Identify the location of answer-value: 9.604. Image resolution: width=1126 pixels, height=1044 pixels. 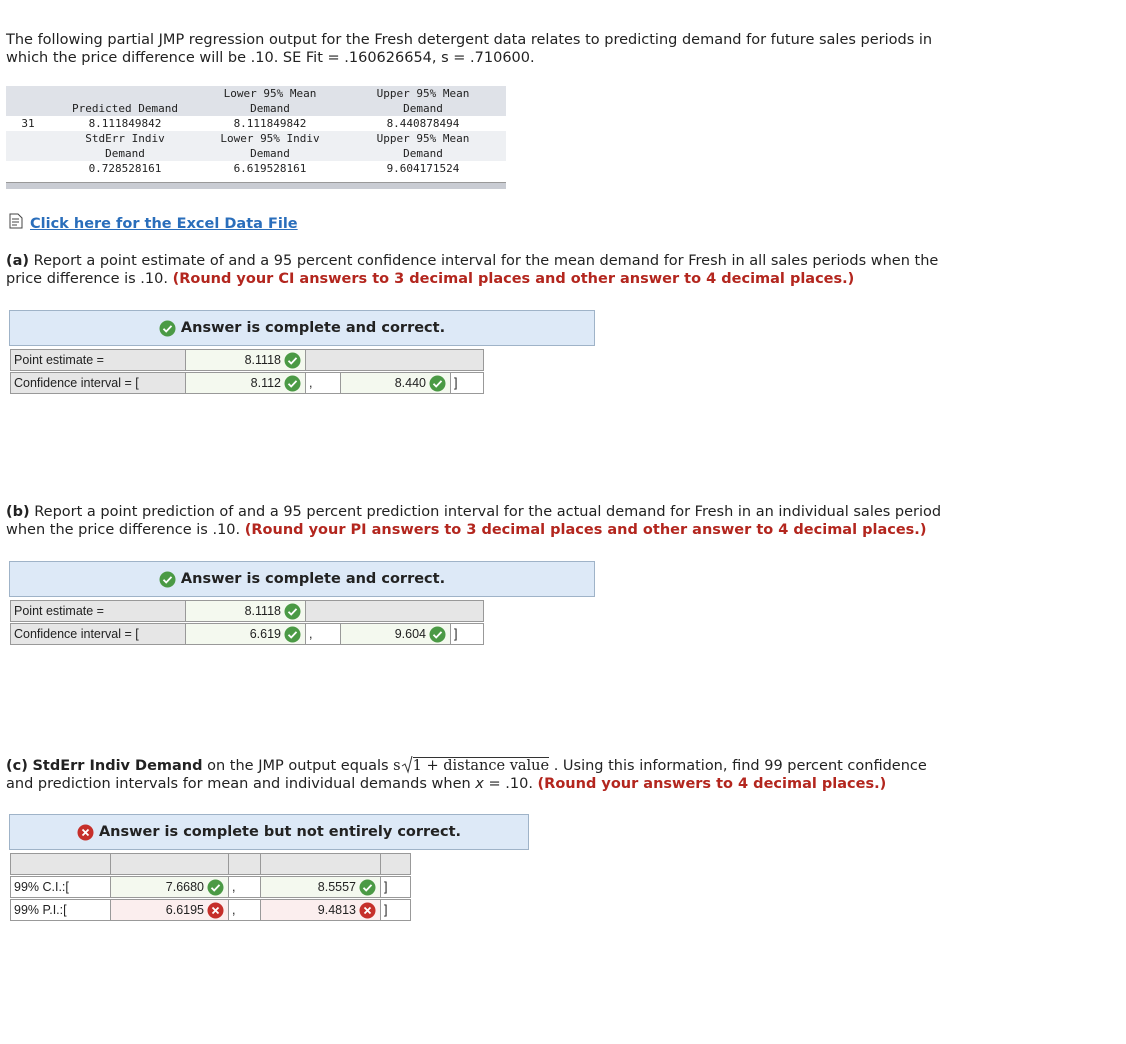
(410, 634).